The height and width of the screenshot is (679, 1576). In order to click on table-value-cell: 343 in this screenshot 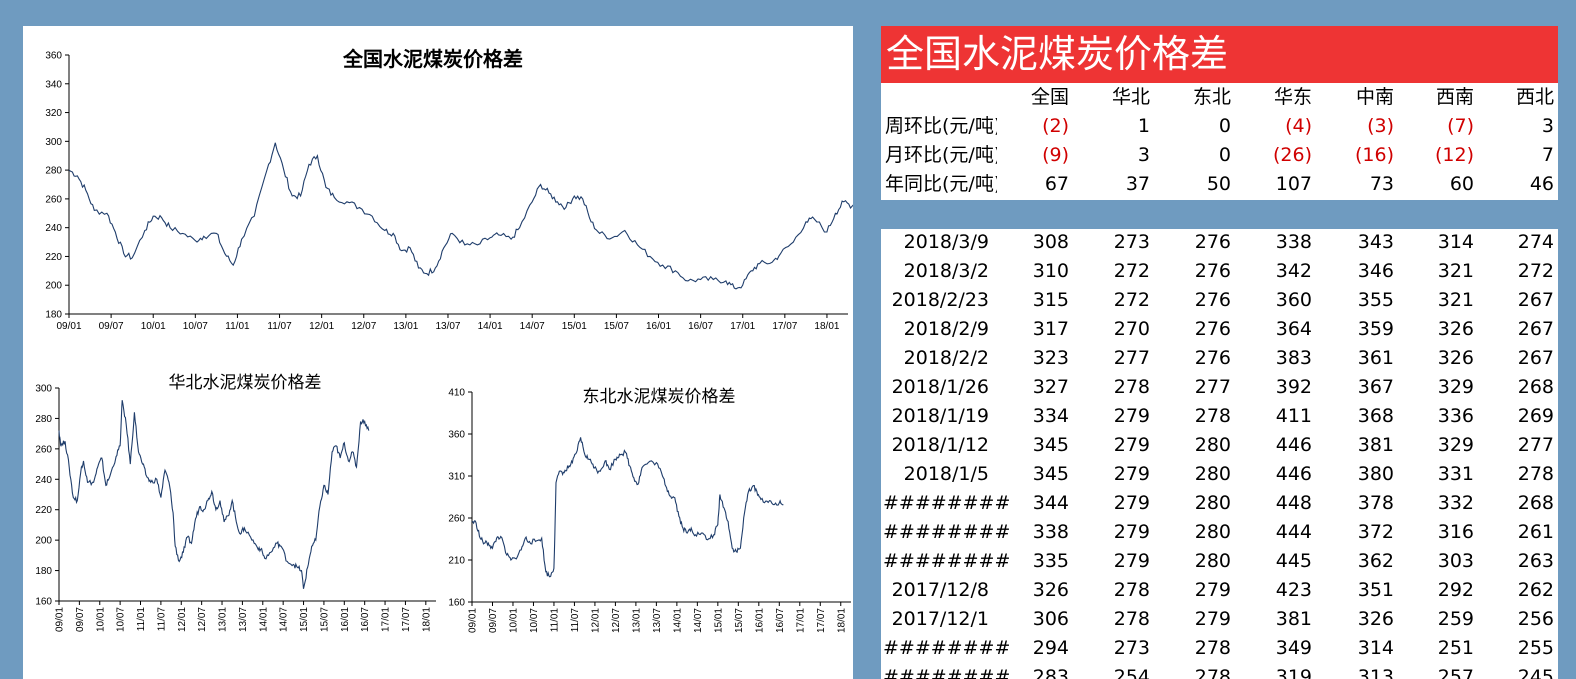, I will do `click(1375, 242)`.